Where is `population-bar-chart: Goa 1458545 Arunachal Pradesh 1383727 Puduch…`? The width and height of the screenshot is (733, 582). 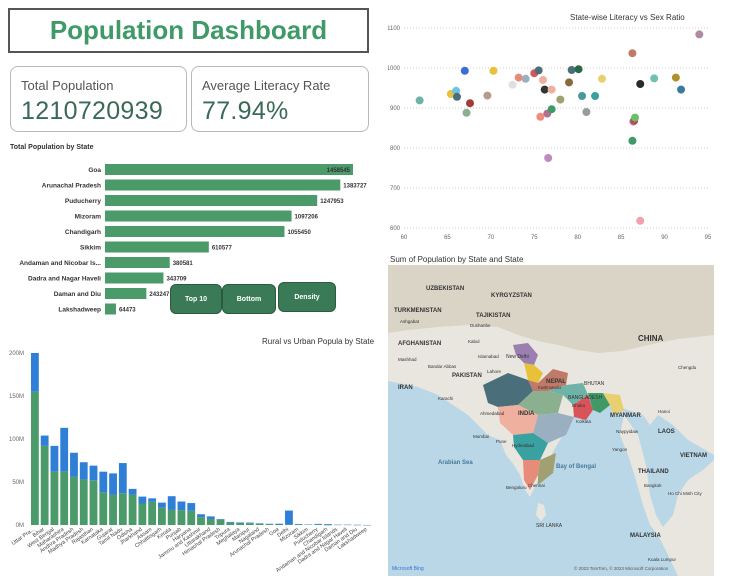
population-bar-chart: Goa 1458545 Arunachal Pradesh 1383727 Puduch… is located at coordinates (186, 237).